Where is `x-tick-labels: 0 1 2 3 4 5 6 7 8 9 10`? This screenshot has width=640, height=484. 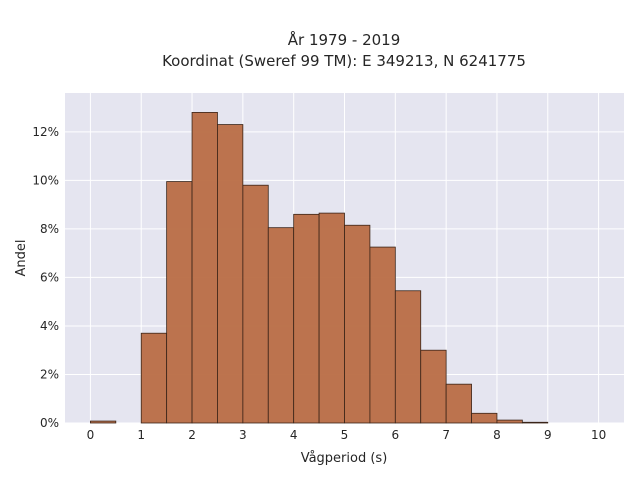 x-tick-labels: 0 1 2 3 4 5 6 7 8 9 10 is located at coordinates (347, 435).